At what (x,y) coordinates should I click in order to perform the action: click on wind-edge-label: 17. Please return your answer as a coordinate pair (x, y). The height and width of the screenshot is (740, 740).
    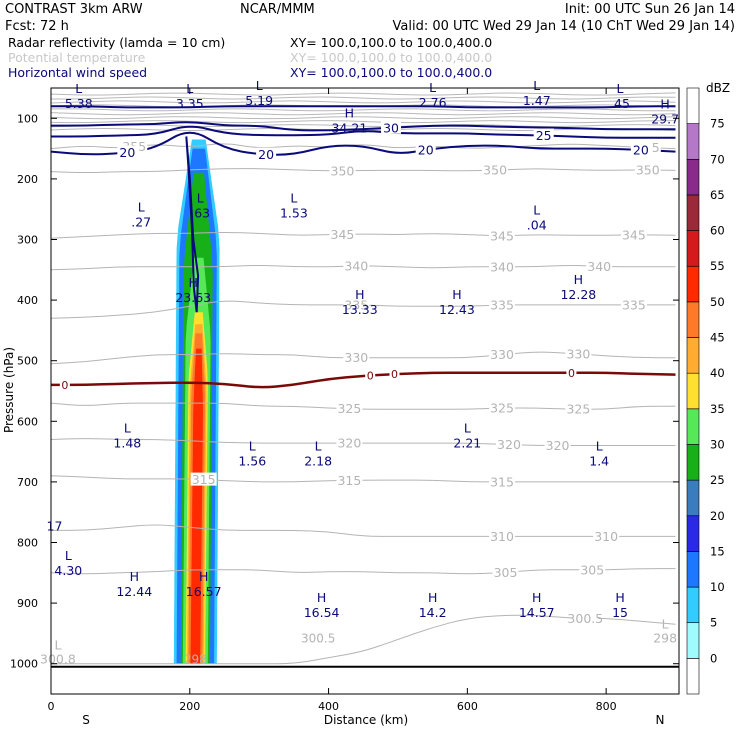
    Looking at the image, I should click on (55, 525).